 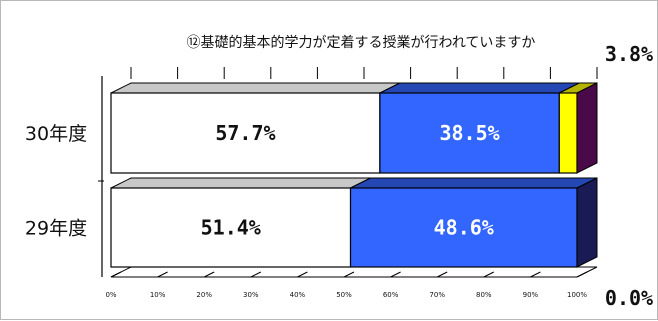 I want to click on x-tick-label: 0%, so click(x=110, y=295).